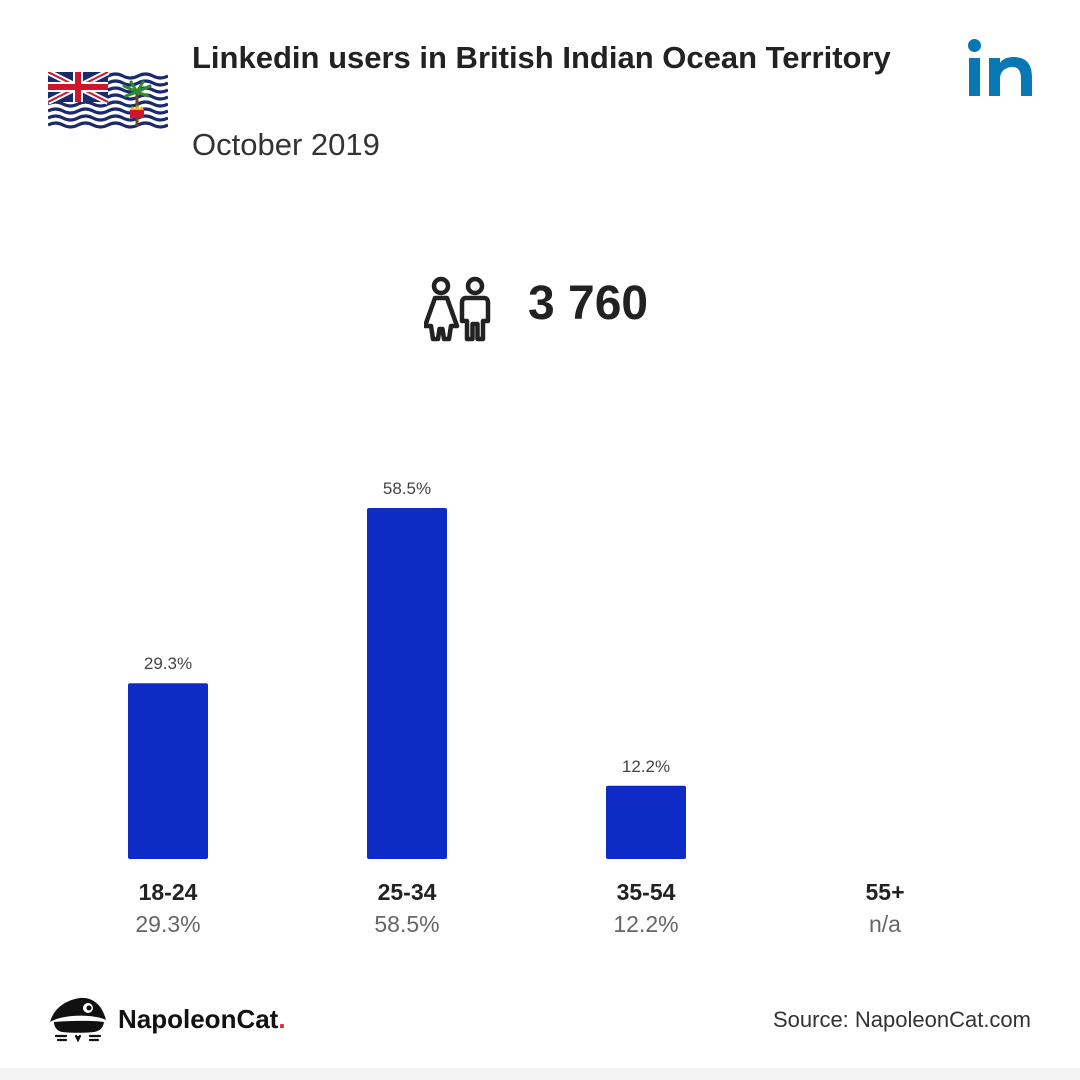 Image resolution: width=1080 pixels, height=1080 pixels. What do you see at coordinates (168, 892) in the screenshot?
I see `category-label: 18-24` at bounding box center [168, 892].